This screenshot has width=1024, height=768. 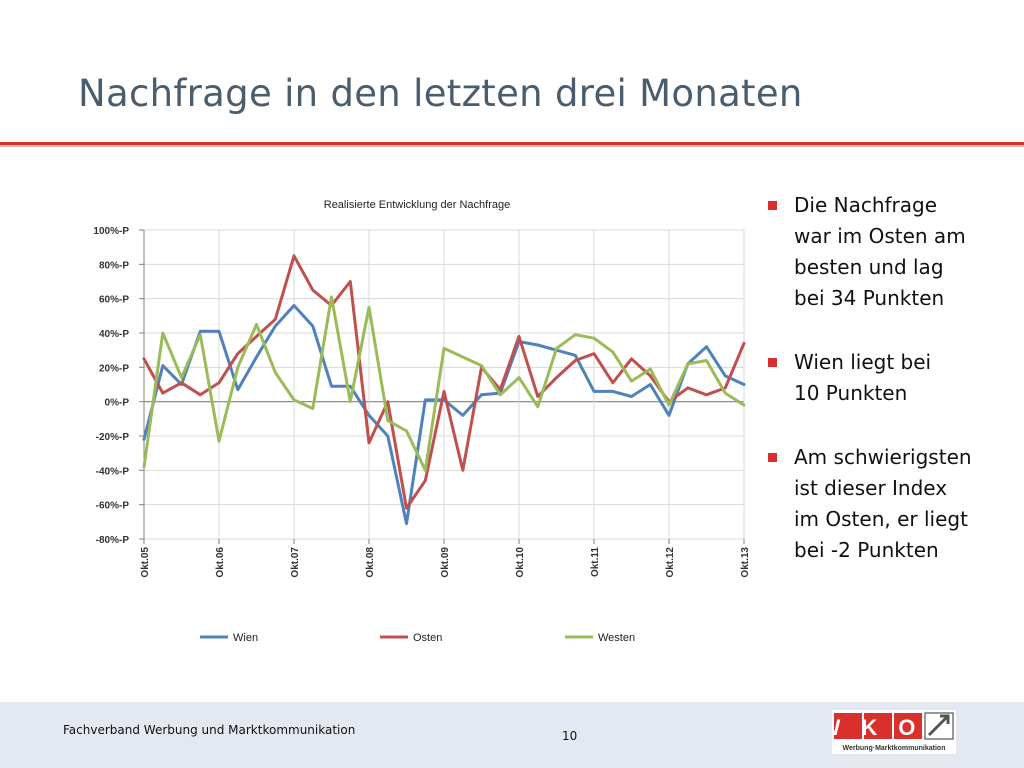 What do you see at coordinates (616, 638) in the screenshot?
I see `legend-label-westen: Westen` at bounding box center [616, 638].